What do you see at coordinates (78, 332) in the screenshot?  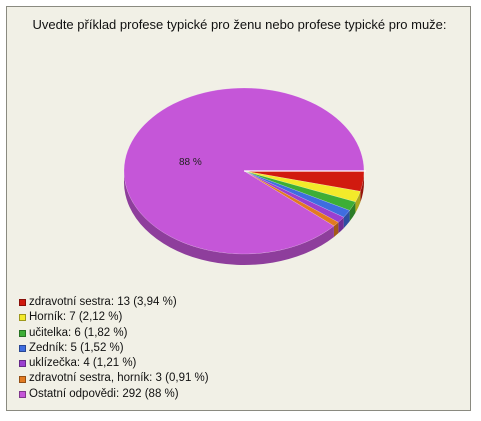 I see `legend-label: učitelka: 6 (1,82 %)` at bounding box center [78, 332].